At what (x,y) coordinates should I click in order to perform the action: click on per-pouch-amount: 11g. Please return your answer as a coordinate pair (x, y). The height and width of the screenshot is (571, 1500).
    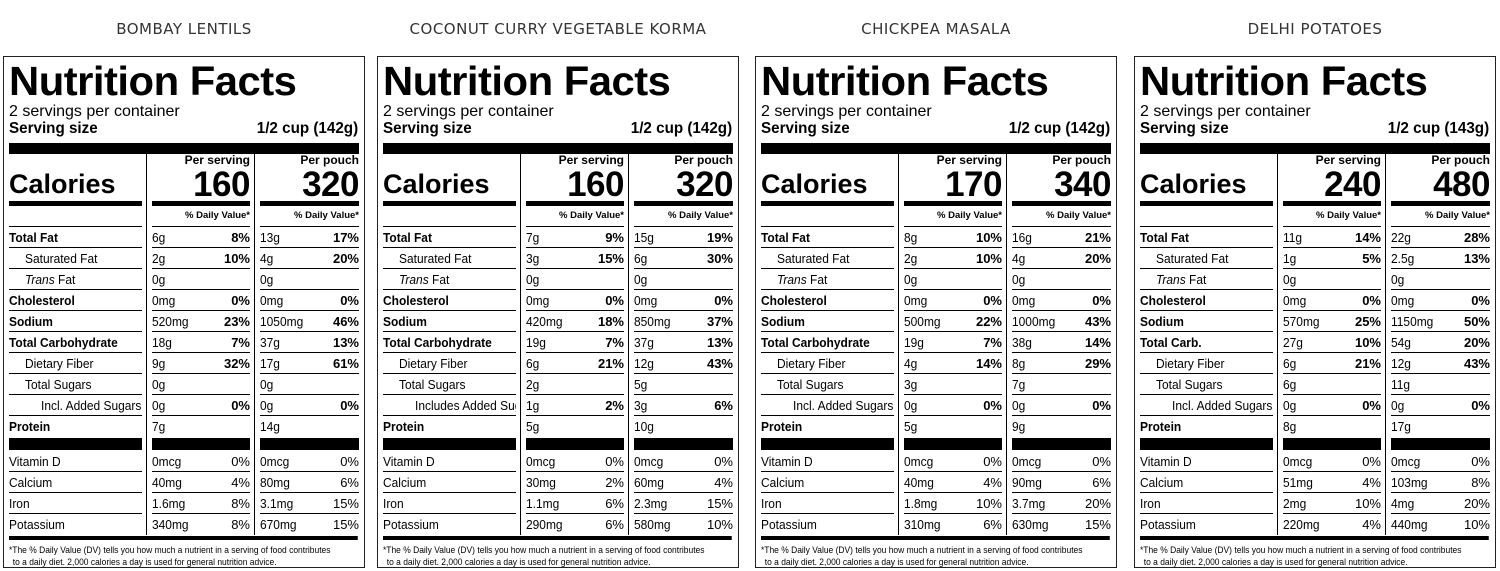
    Looking at the image, I should click on (1401, 384).